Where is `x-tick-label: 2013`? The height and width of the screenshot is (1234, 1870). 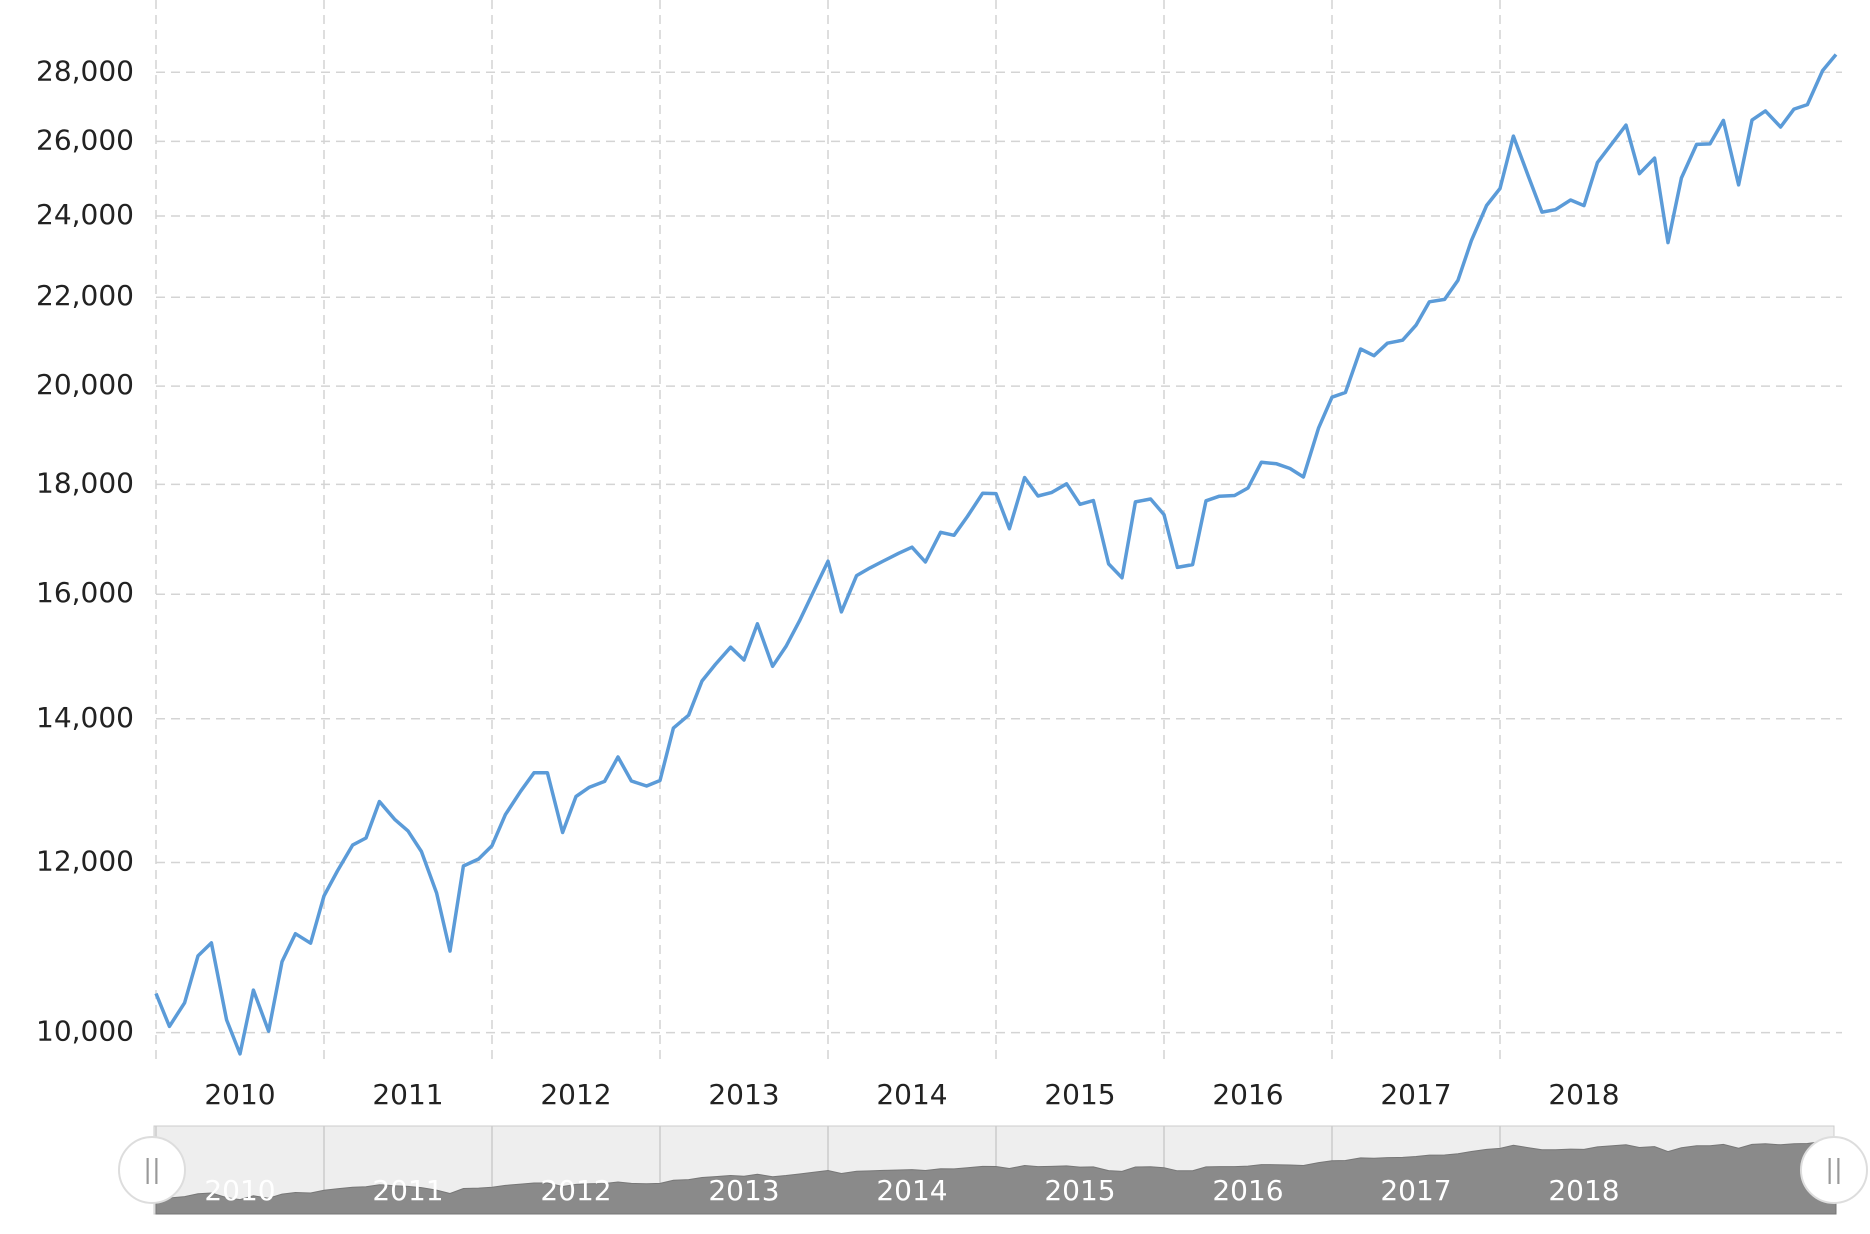 x-tick-label: 2013 is located at coordinates (743, 1094).